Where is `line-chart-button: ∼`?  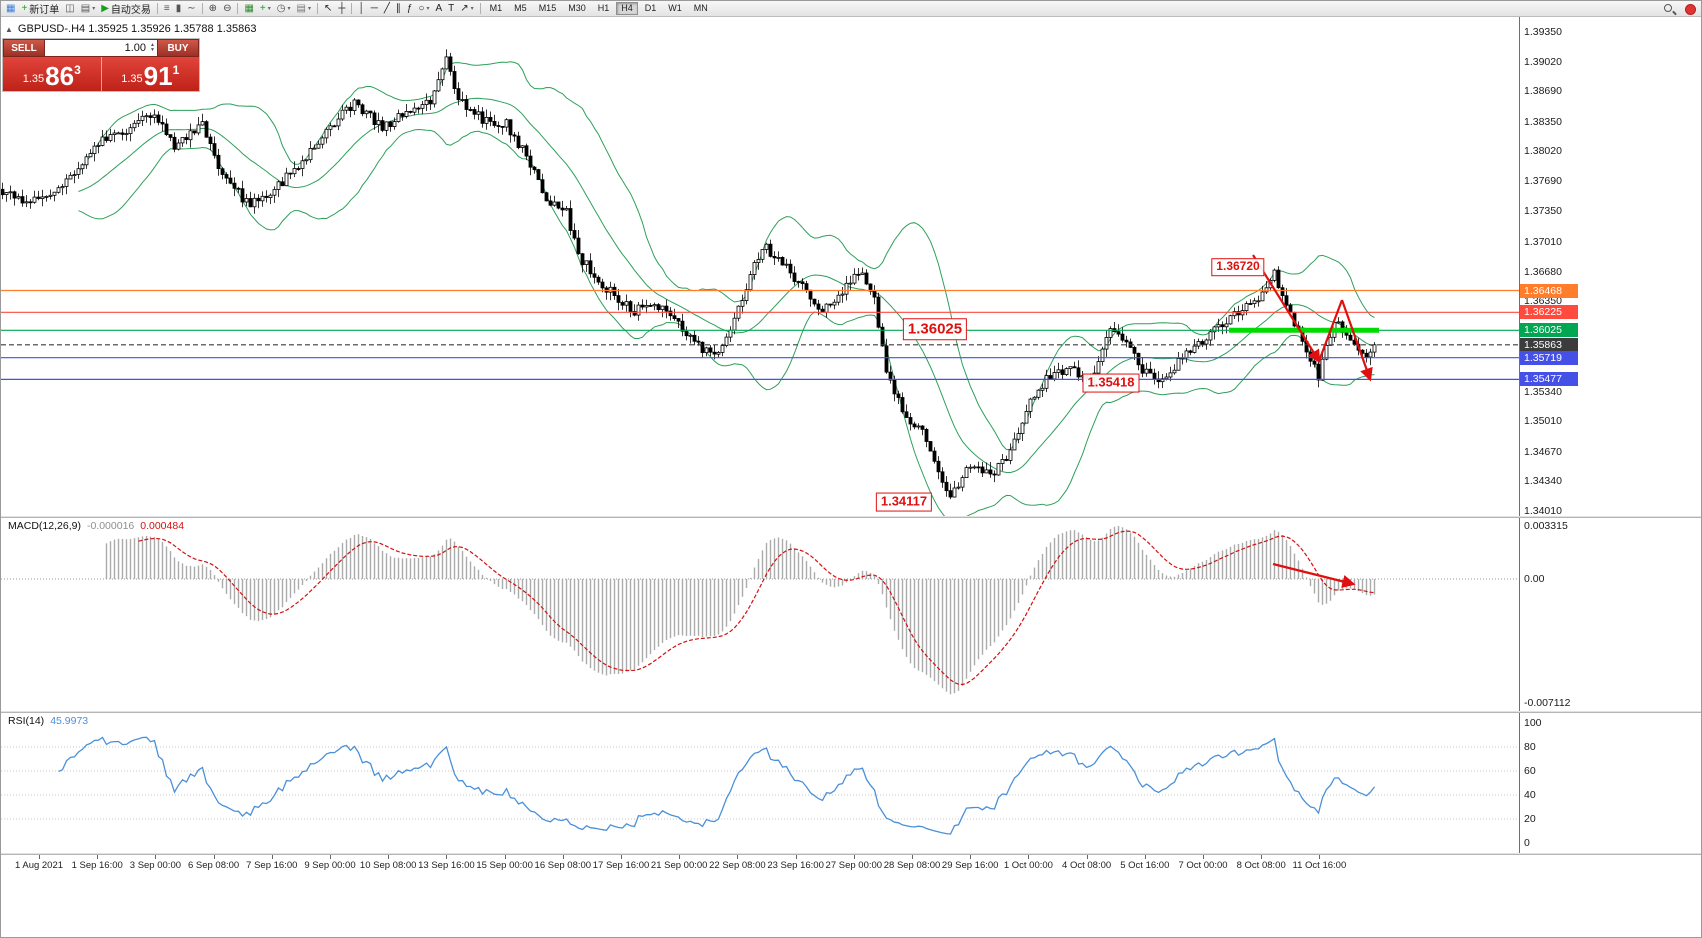
line-chart-button: ∼ is located at coordinates (191, 9).